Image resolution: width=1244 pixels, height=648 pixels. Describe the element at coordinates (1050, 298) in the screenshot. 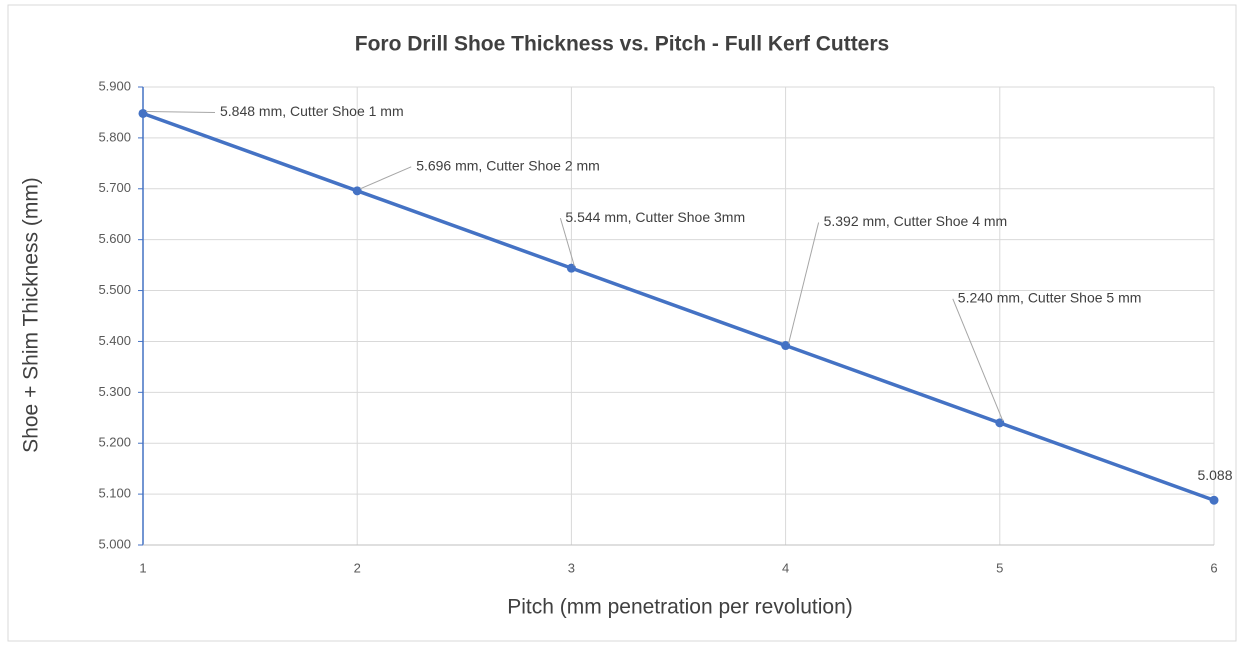

I see `data-label: 5.240 mm, Cutter Shoe 5 mm` at that location.